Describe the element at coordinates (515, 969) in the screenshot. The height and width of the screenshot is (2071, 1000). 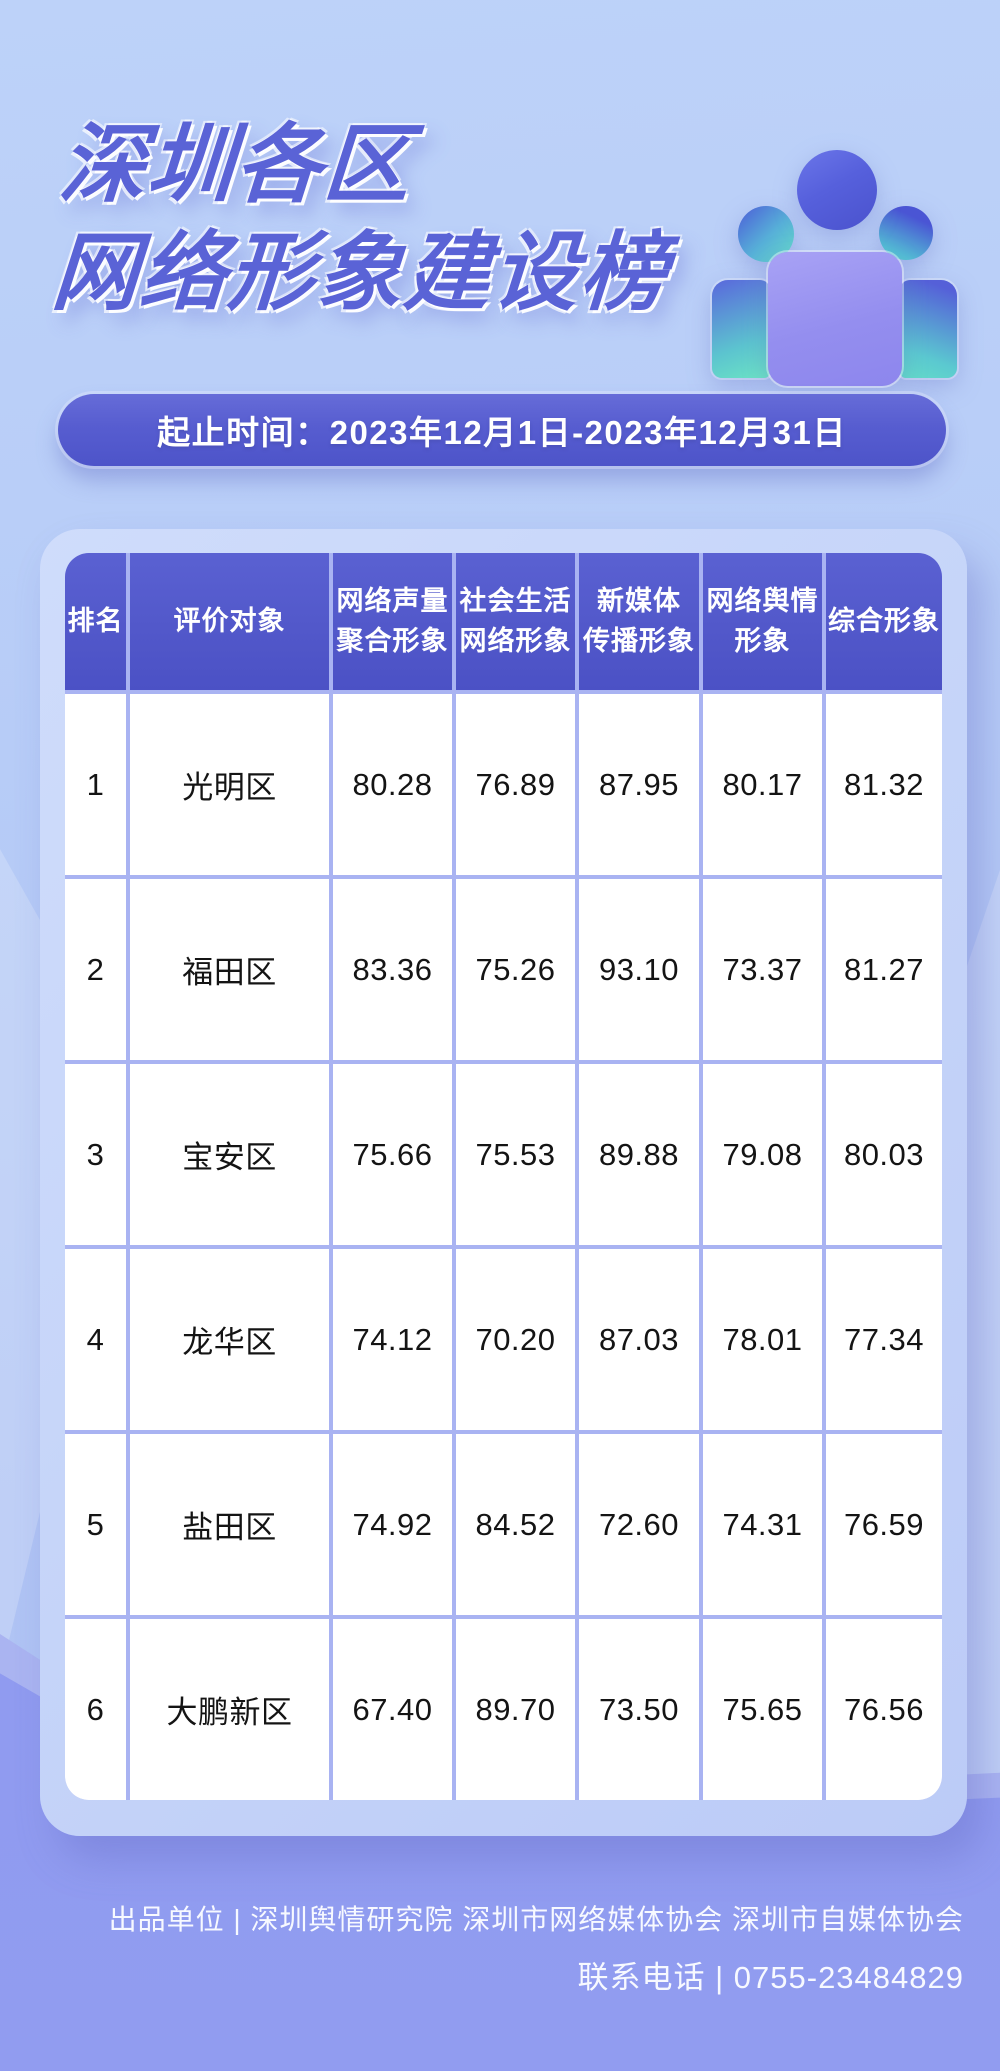
I see `score-cell: 75.26` at that location.